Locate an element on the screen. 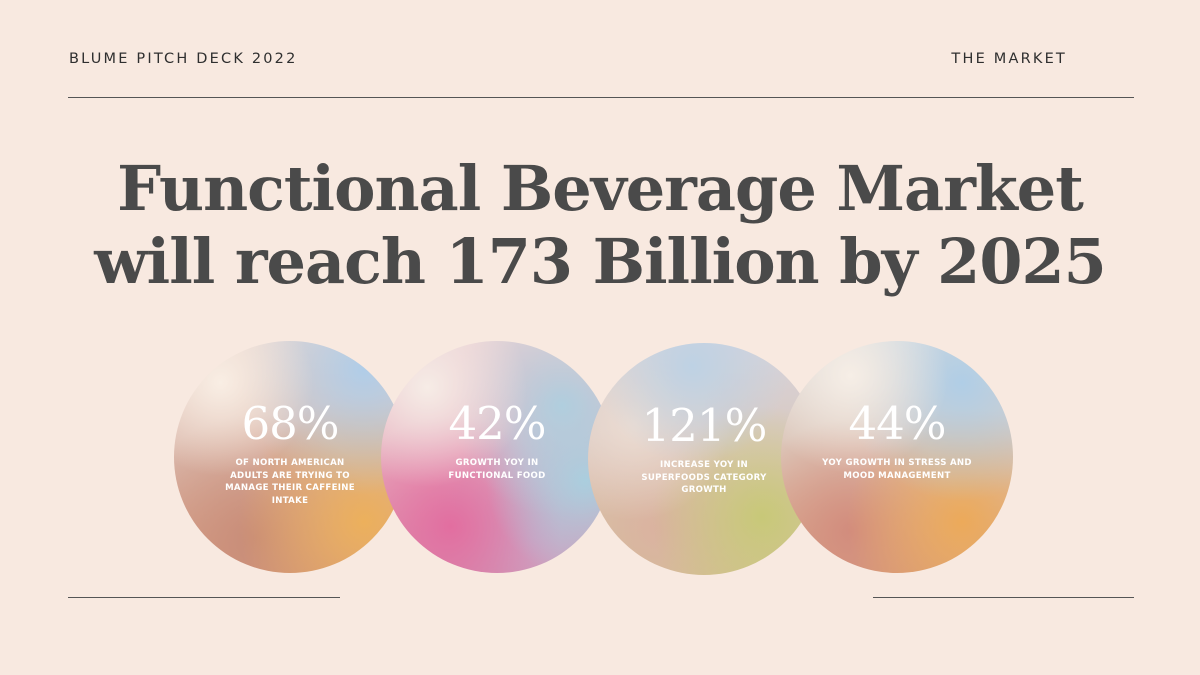 This screenshot has width=1200, height=675. stat-description: YOY GROWTH IN STRESS AND MOOD MANAGEMENT is located at coordinates (897, 469).